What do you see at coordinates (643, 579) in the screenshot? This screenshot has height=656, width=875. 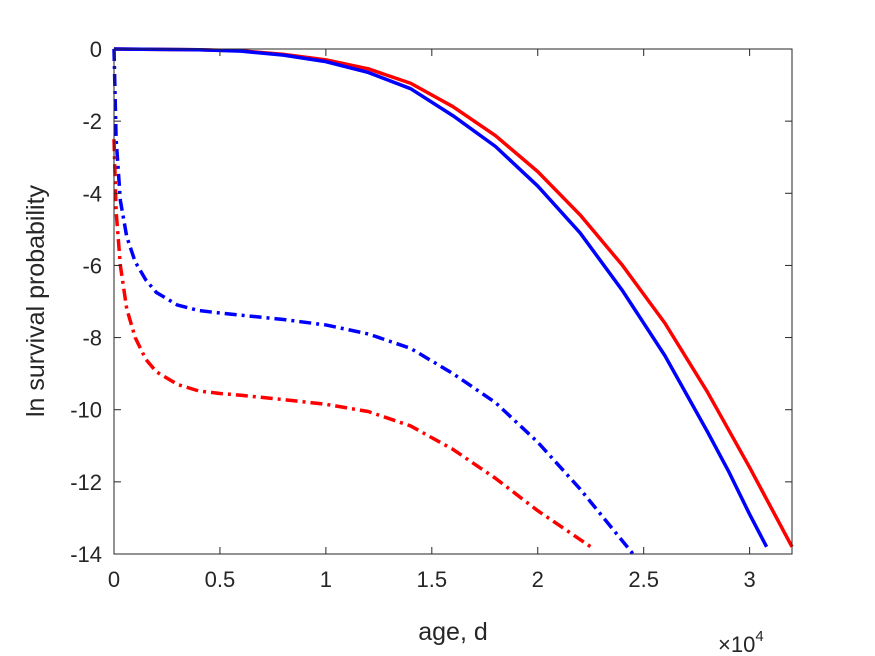 I see `x-tick-label: 2.5` at bounding box center [643, 579].